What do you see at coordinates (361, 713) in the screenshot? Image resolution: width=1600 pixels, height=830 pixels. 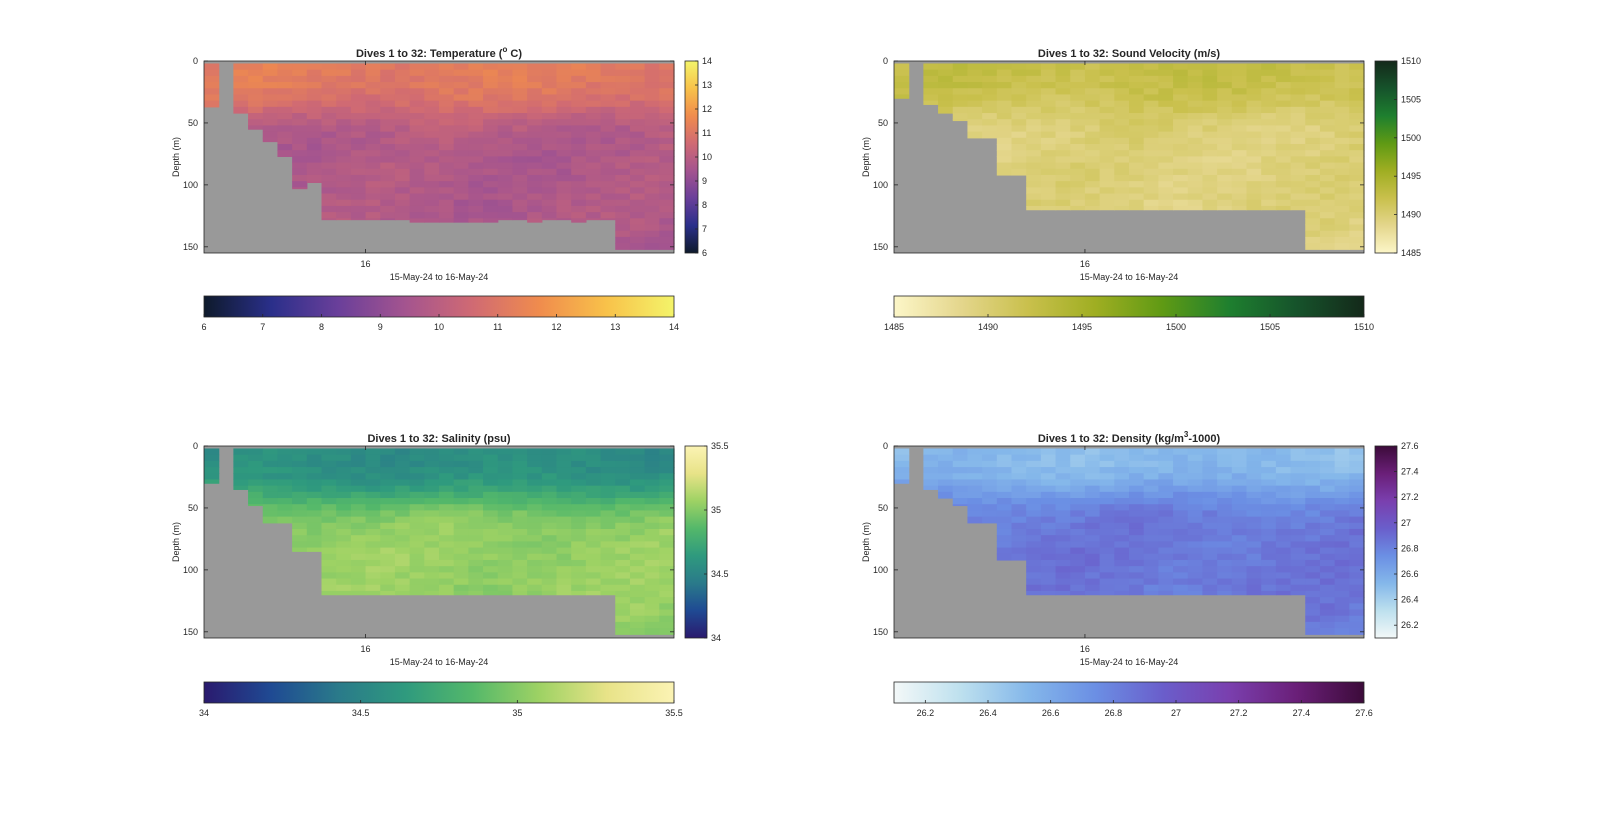 I see `colorbar-tick-label: 34.5` at bounding box center [361, 713].